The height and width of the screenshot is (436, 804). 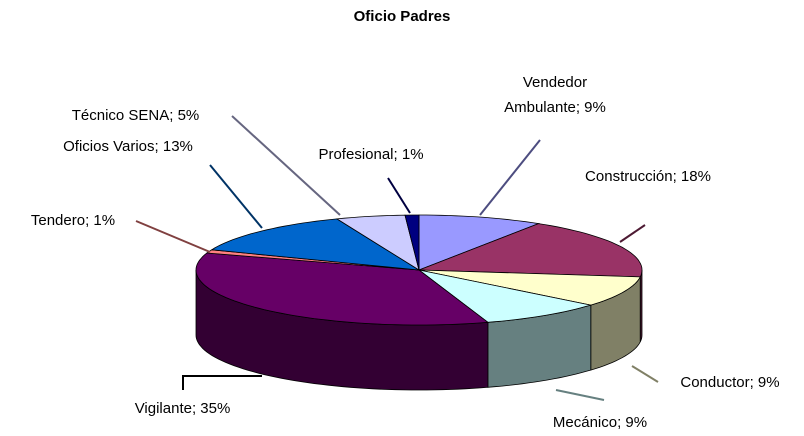 What do you see at coordinates (555, 95) in the screenshot?
I see `data-label: Vendedor Ambulante; 9%` at bounding box center [555, 95].